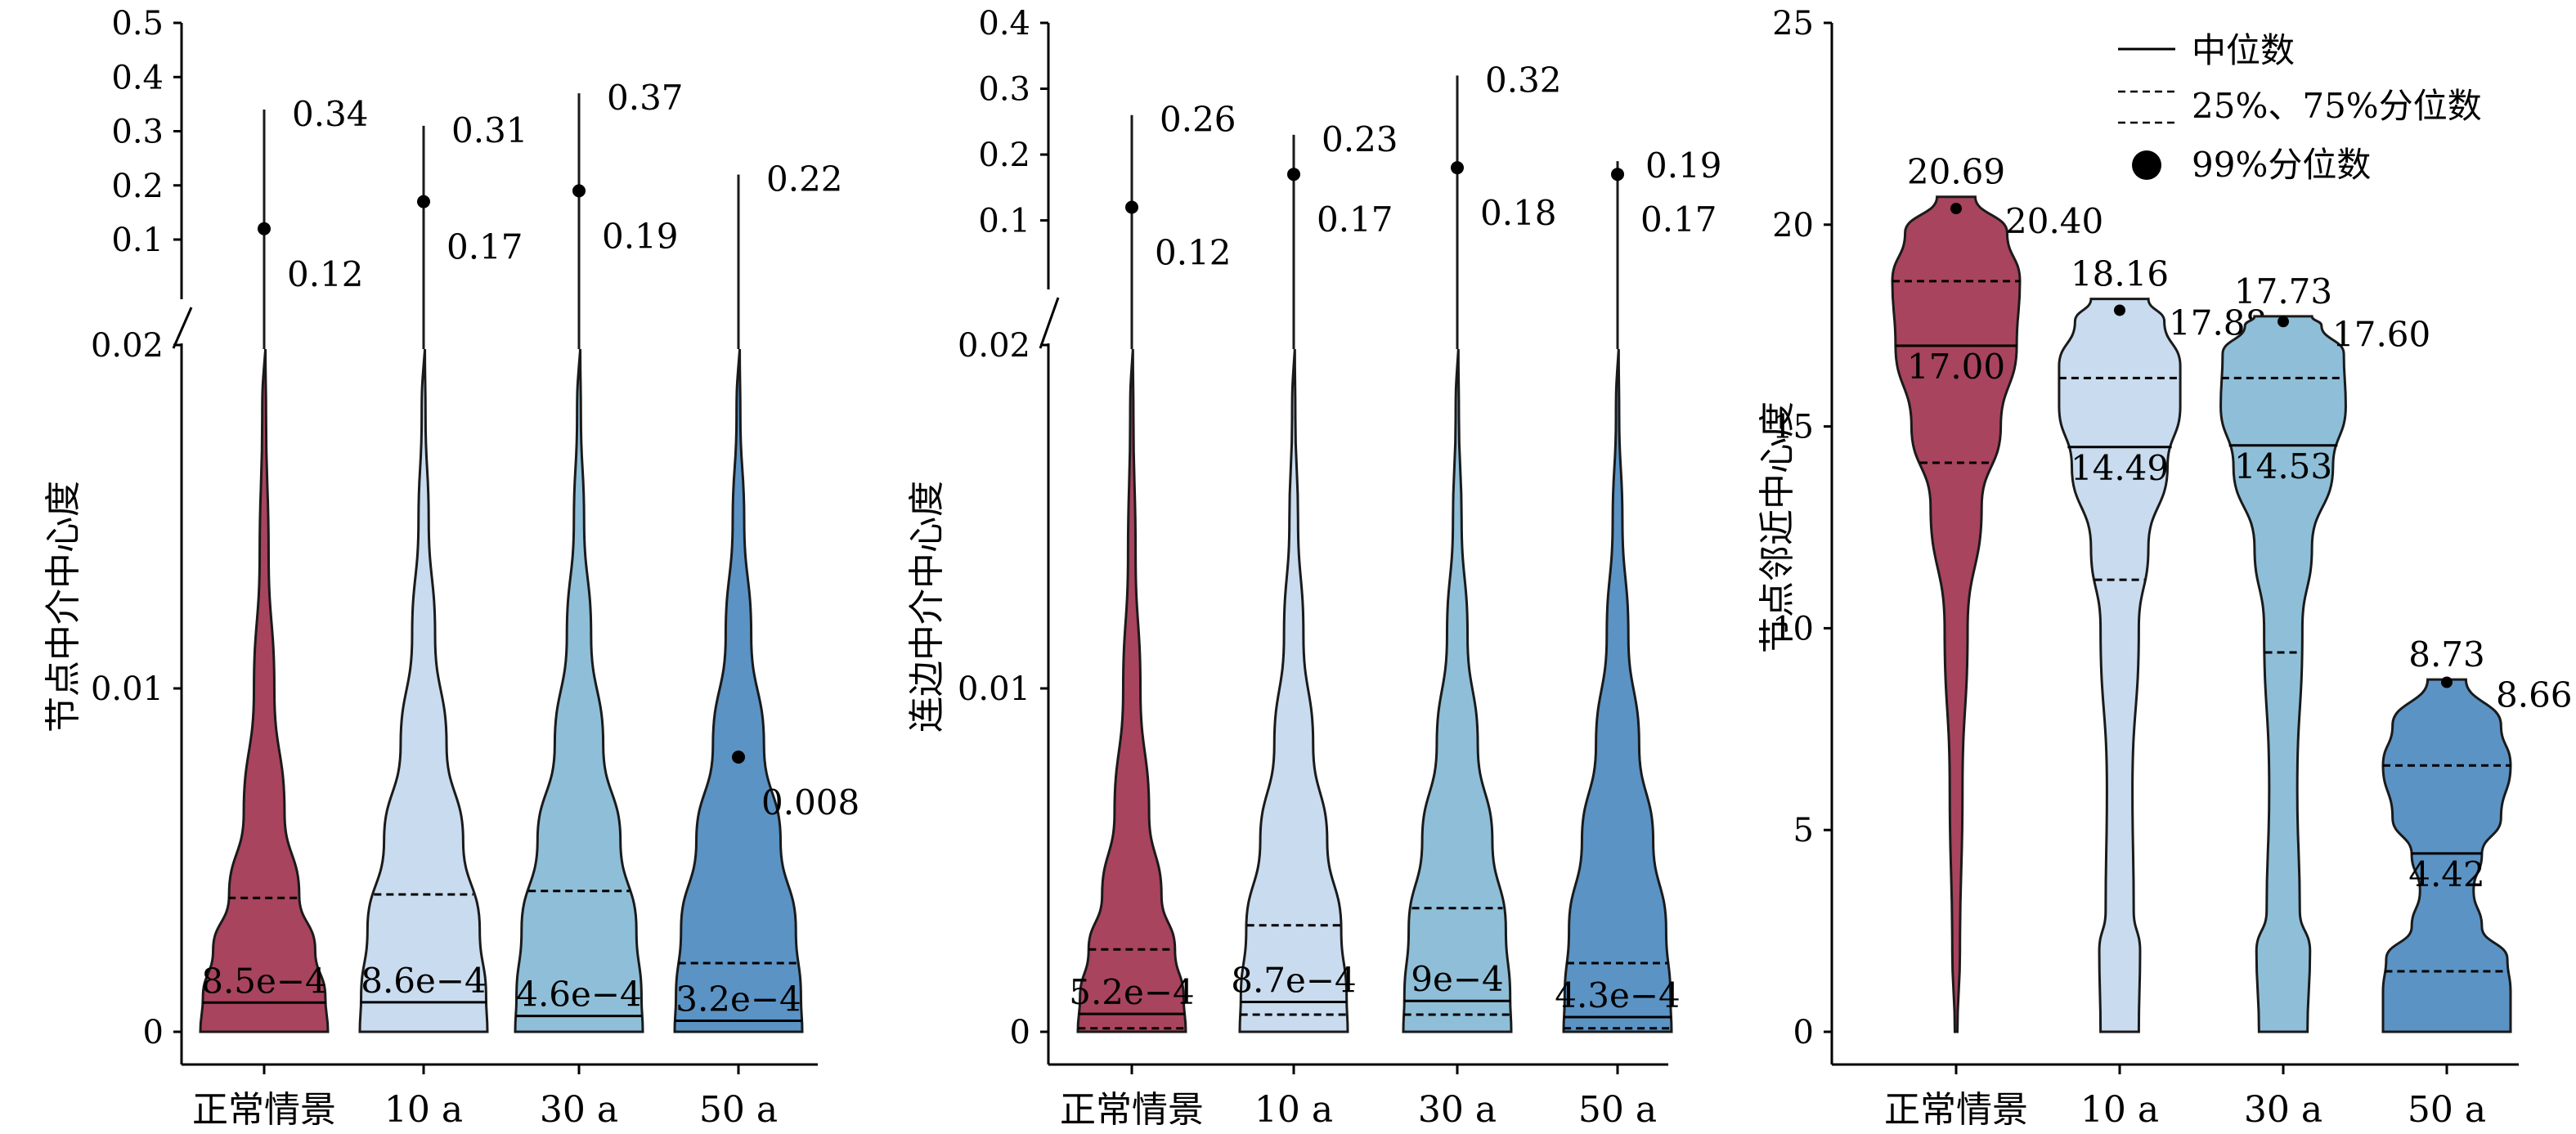 This screenshot has height=1134, width=2576. Describe the element at coordinates (1684, 166) in the screenshot. I see `max-label: 0.19` at that location.